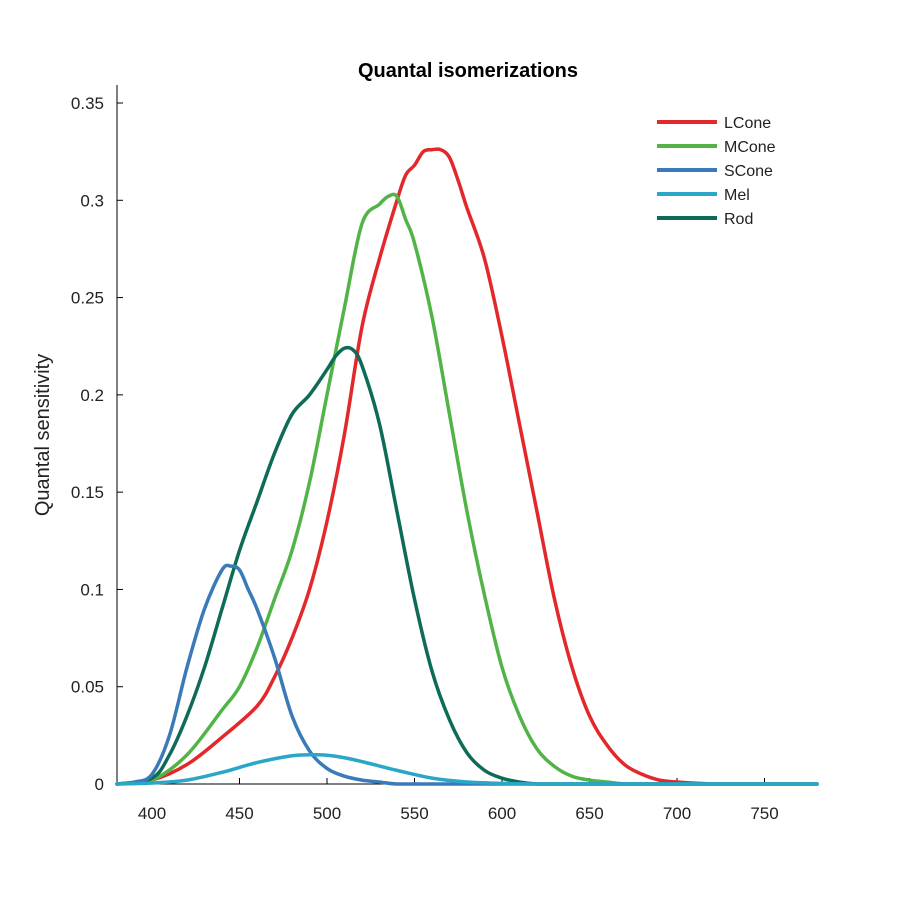  Describe the element at coordinates (747, 123) in the screenshot. I see `legend-label-lcone: LCone` at that location.